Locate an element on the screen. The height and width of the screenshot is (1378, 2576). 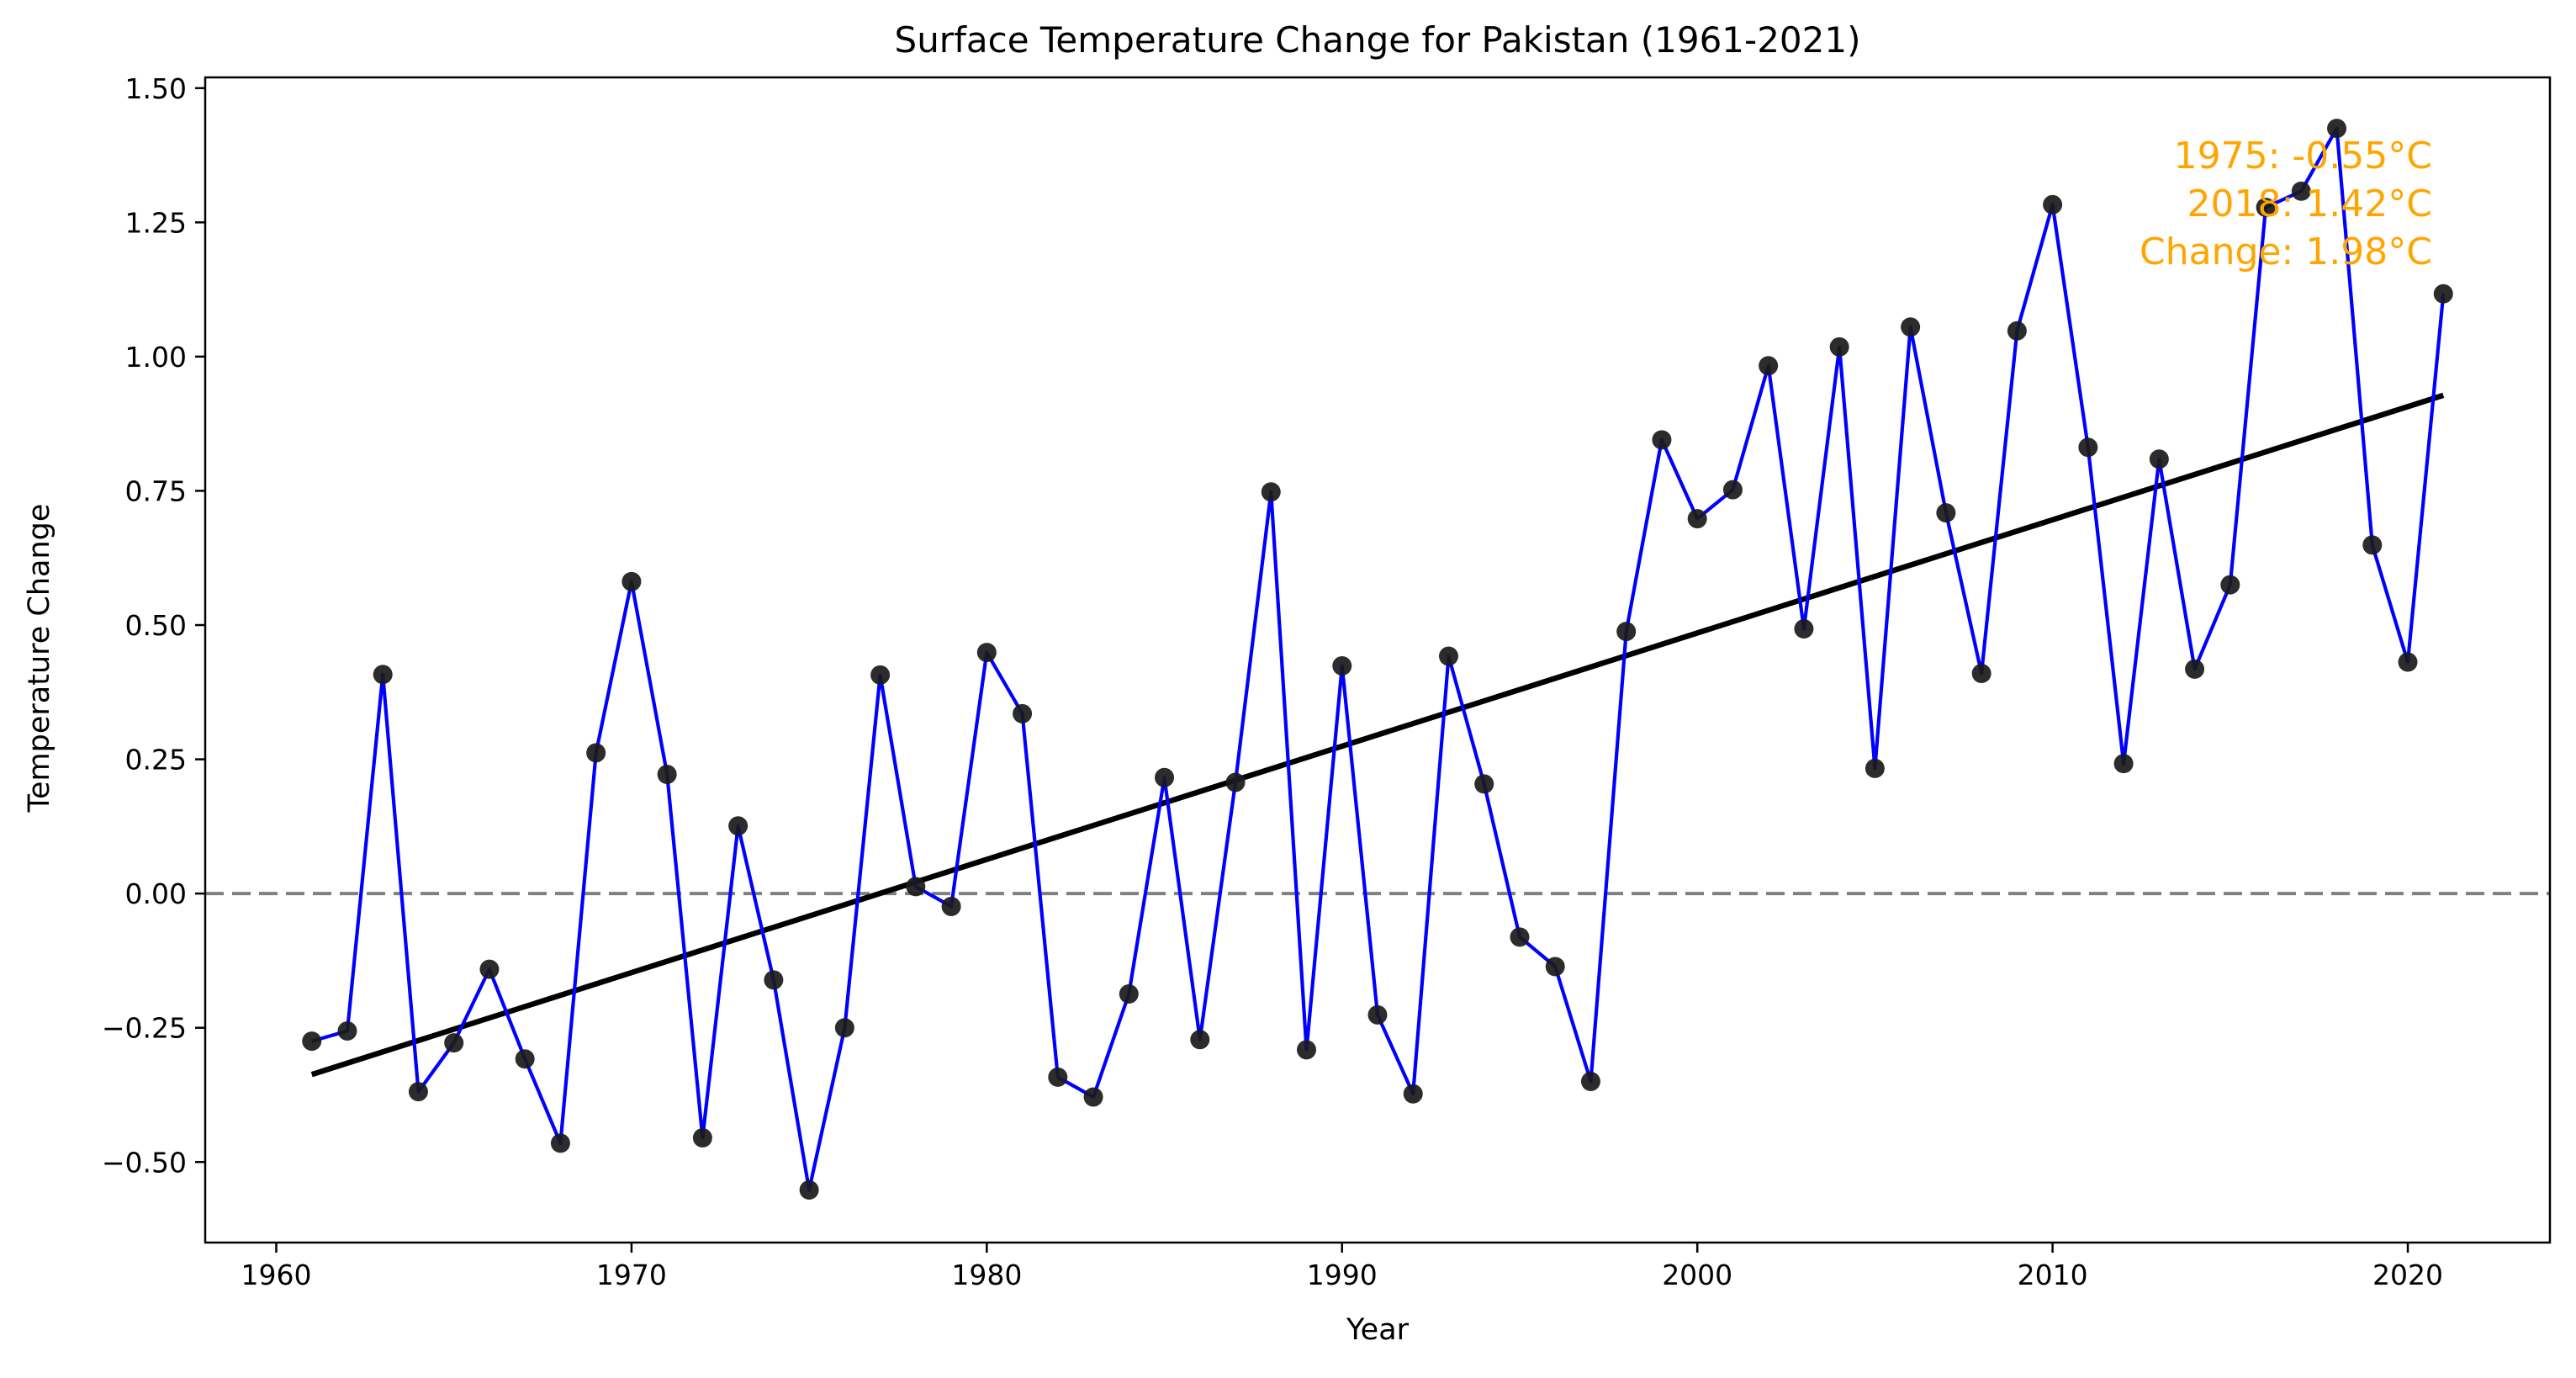
x-tick-label: 1970 is located at coordinates (631, 1275).